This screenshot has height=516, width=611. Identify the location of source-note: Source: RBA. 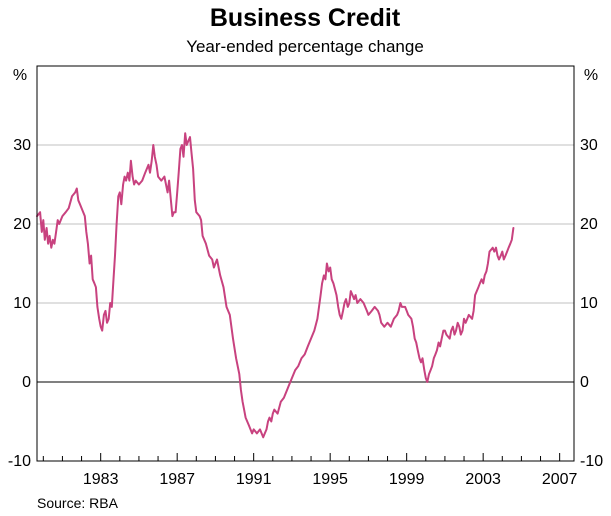
(78, 503).